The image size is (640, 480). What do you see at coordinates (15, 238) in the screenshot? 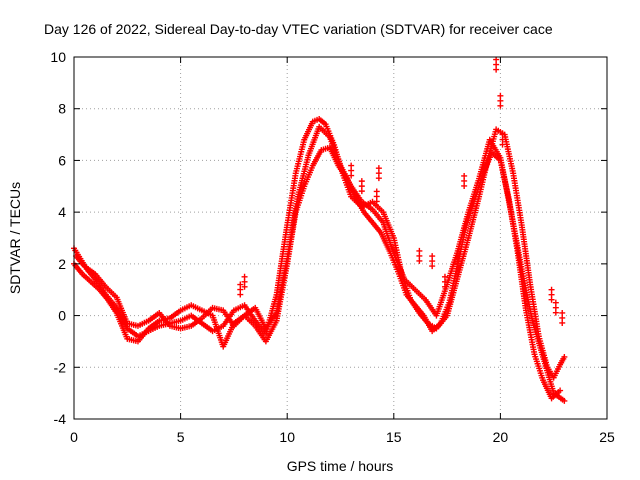
I see `y-axis-label: SDTVAR / TECUs` at bounding box center [15, 238].